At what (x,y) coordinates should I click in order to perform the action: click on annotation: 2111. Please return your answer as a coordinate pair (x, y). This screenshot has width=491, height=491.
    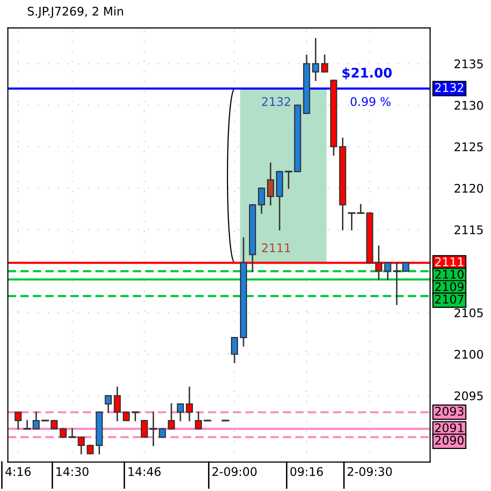
    Looking at the image, I should click on (276, 247).